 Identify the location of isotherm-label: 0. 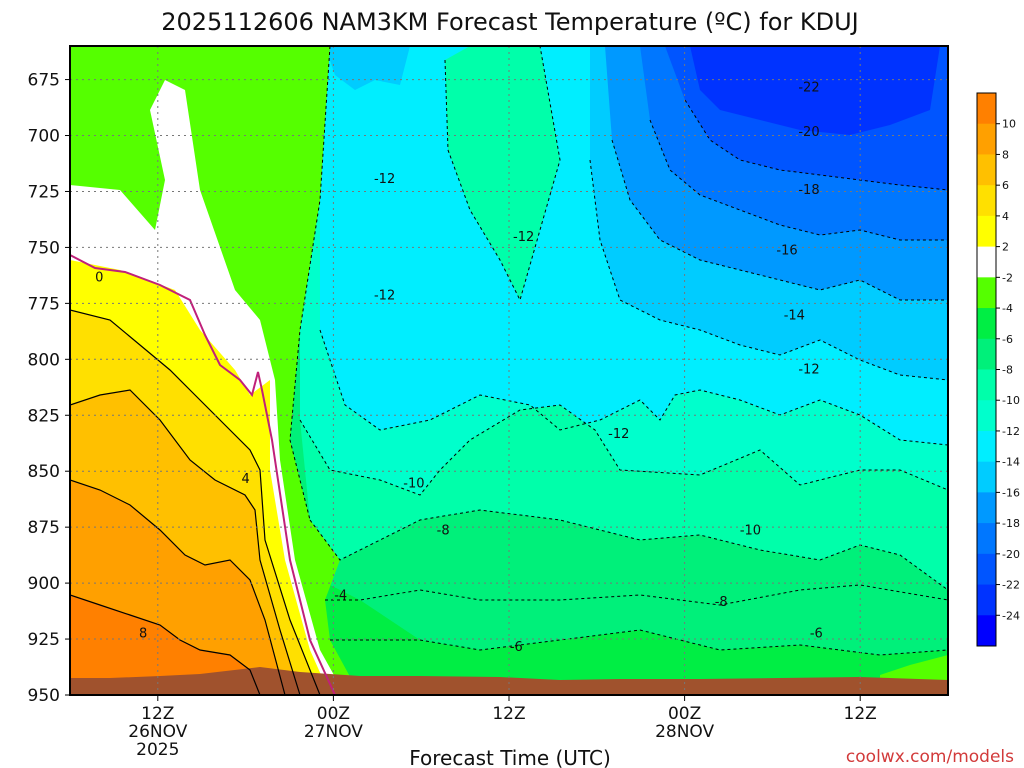
(99, 278).